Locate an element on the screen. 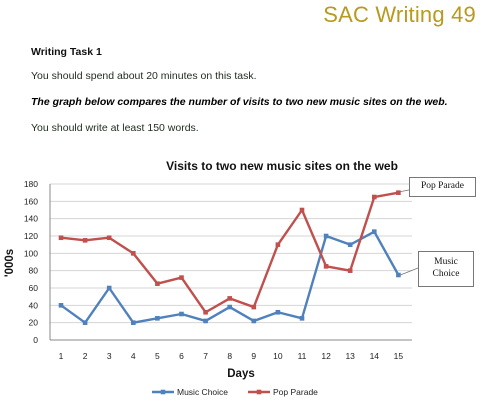 Image resolution: width=484 pixels, height=404 pixels. y-tick-label: 0 is located at coordinates (35, 340).